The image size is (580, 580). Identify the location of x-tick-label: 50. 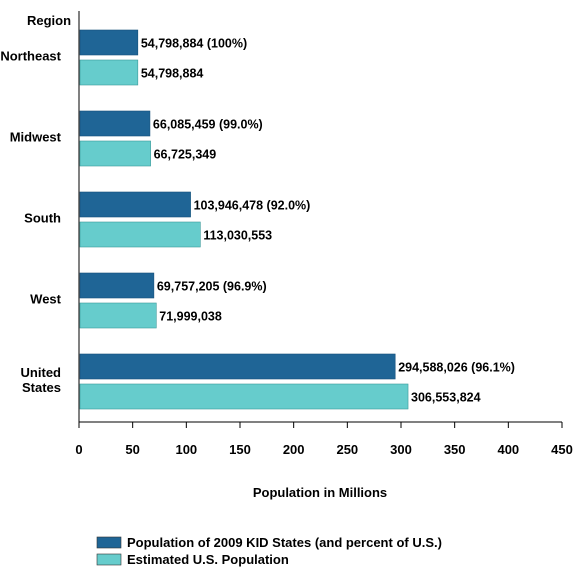
(132, 449).